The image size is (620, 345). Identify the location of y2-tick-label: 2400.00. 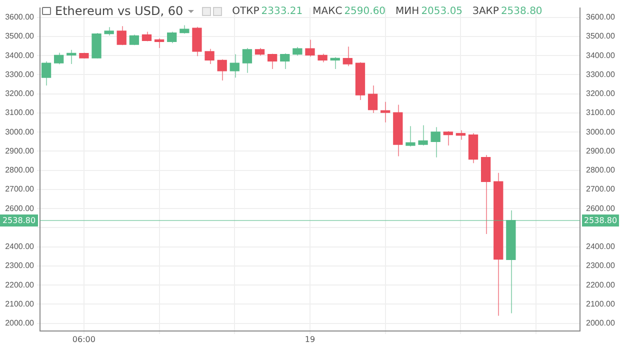
(601, 247).